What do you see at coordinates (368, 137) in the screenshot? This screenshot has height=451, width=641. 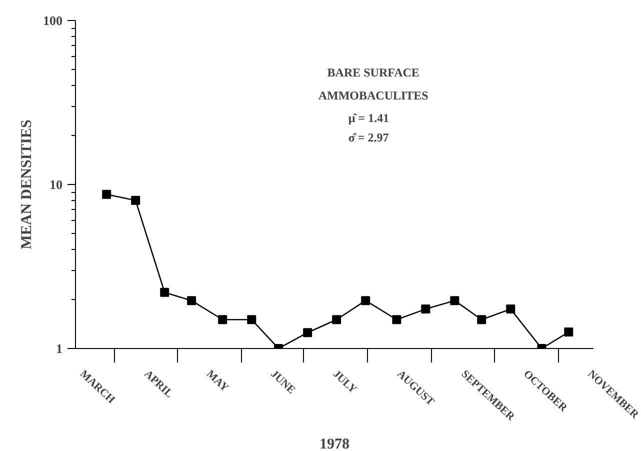 I see `annotation: σ̂ = 2.97` at bounding box center [368, 137].